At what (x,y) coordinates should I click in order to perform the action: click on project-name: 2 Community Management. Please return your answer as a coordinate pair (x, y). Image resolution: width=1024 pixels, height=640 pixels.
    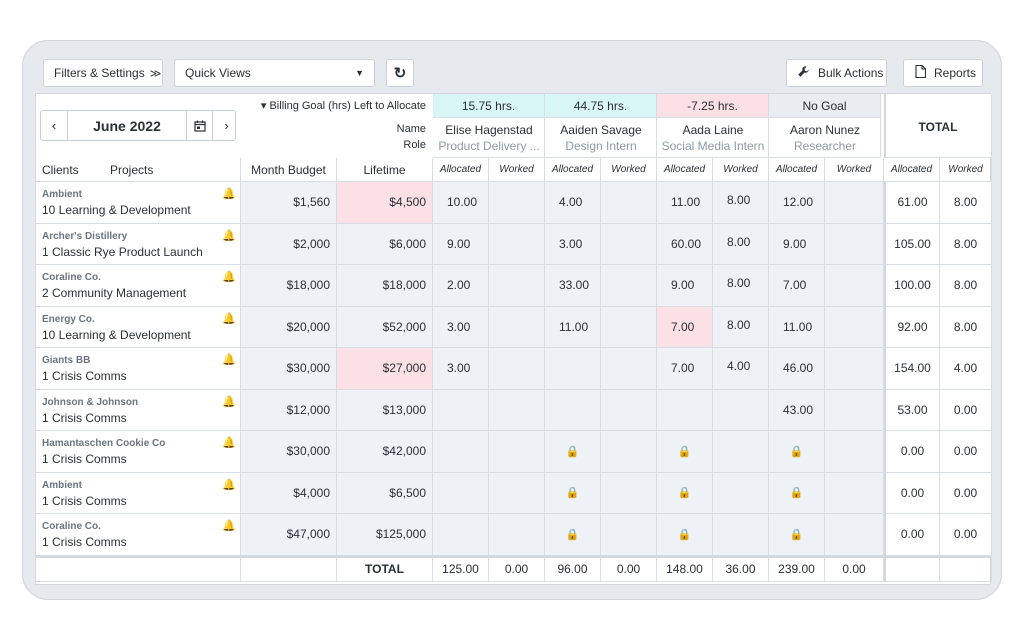
    Looking at the image, I should click on (114, 293).